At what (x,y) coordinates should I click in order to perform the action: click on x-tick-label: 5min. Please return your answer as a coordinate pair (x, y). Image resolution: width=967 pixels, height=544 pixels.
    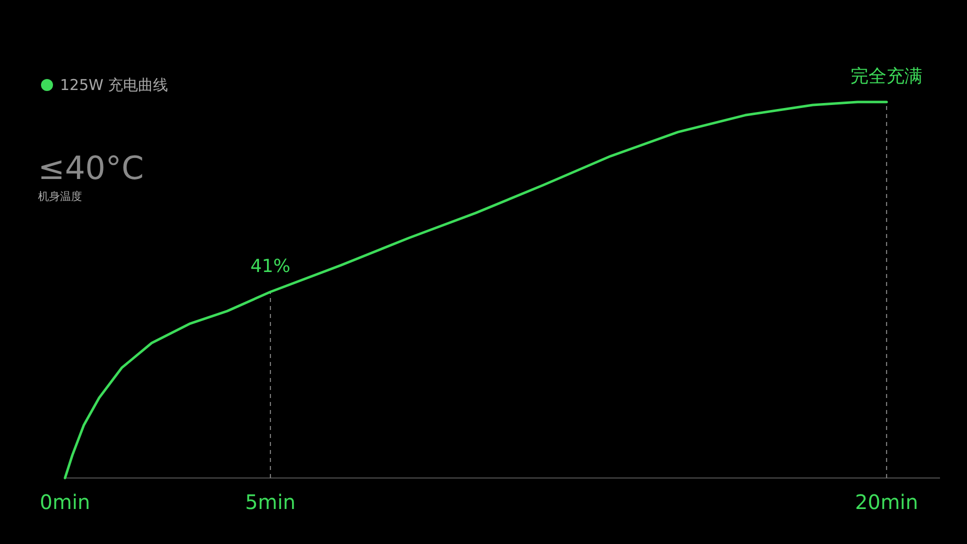
    Looking at the image, I should click on (270, 502).